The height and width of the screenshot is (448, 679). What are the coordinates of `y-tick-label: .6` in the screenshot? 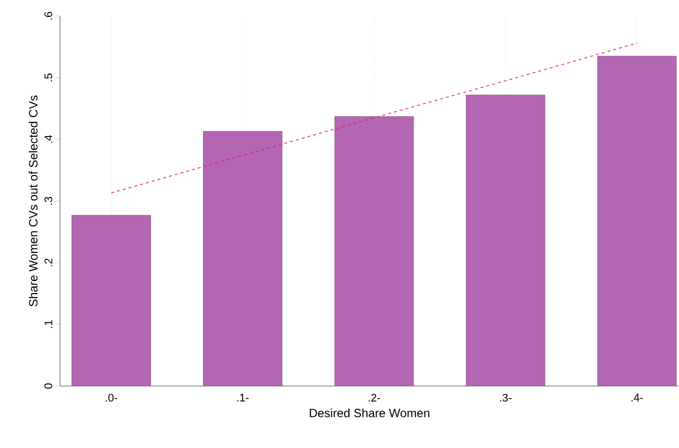 It's located at (48, 16).